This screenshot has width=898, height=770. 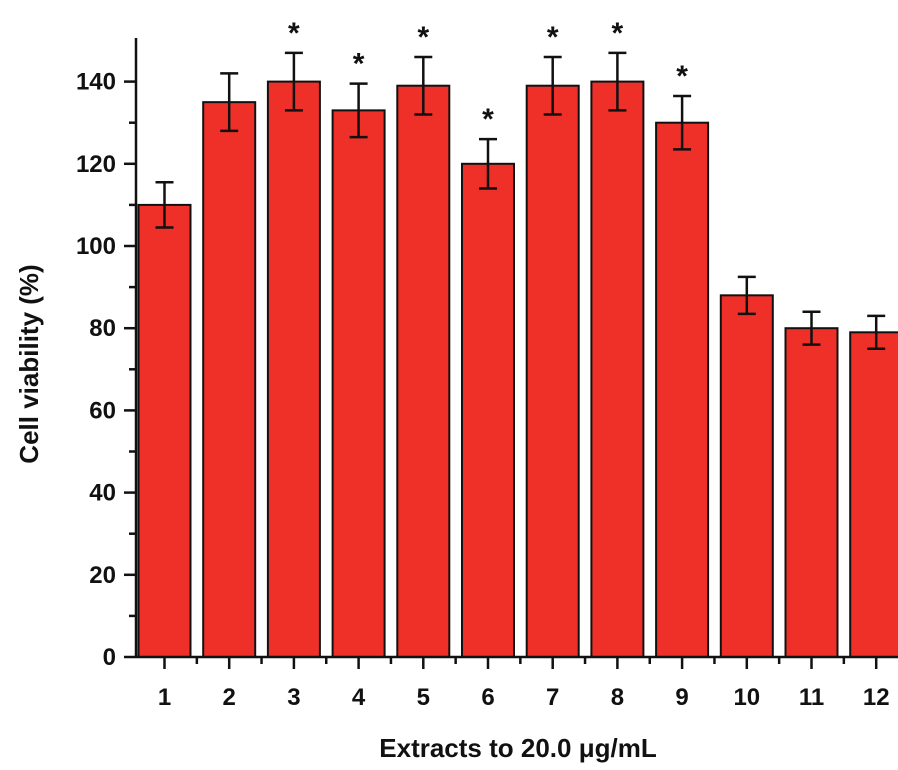 What do you see at coordinates (96, 82) in the screenshot?
I see `y-tick-label: 140` at bounding box center [96, 82].